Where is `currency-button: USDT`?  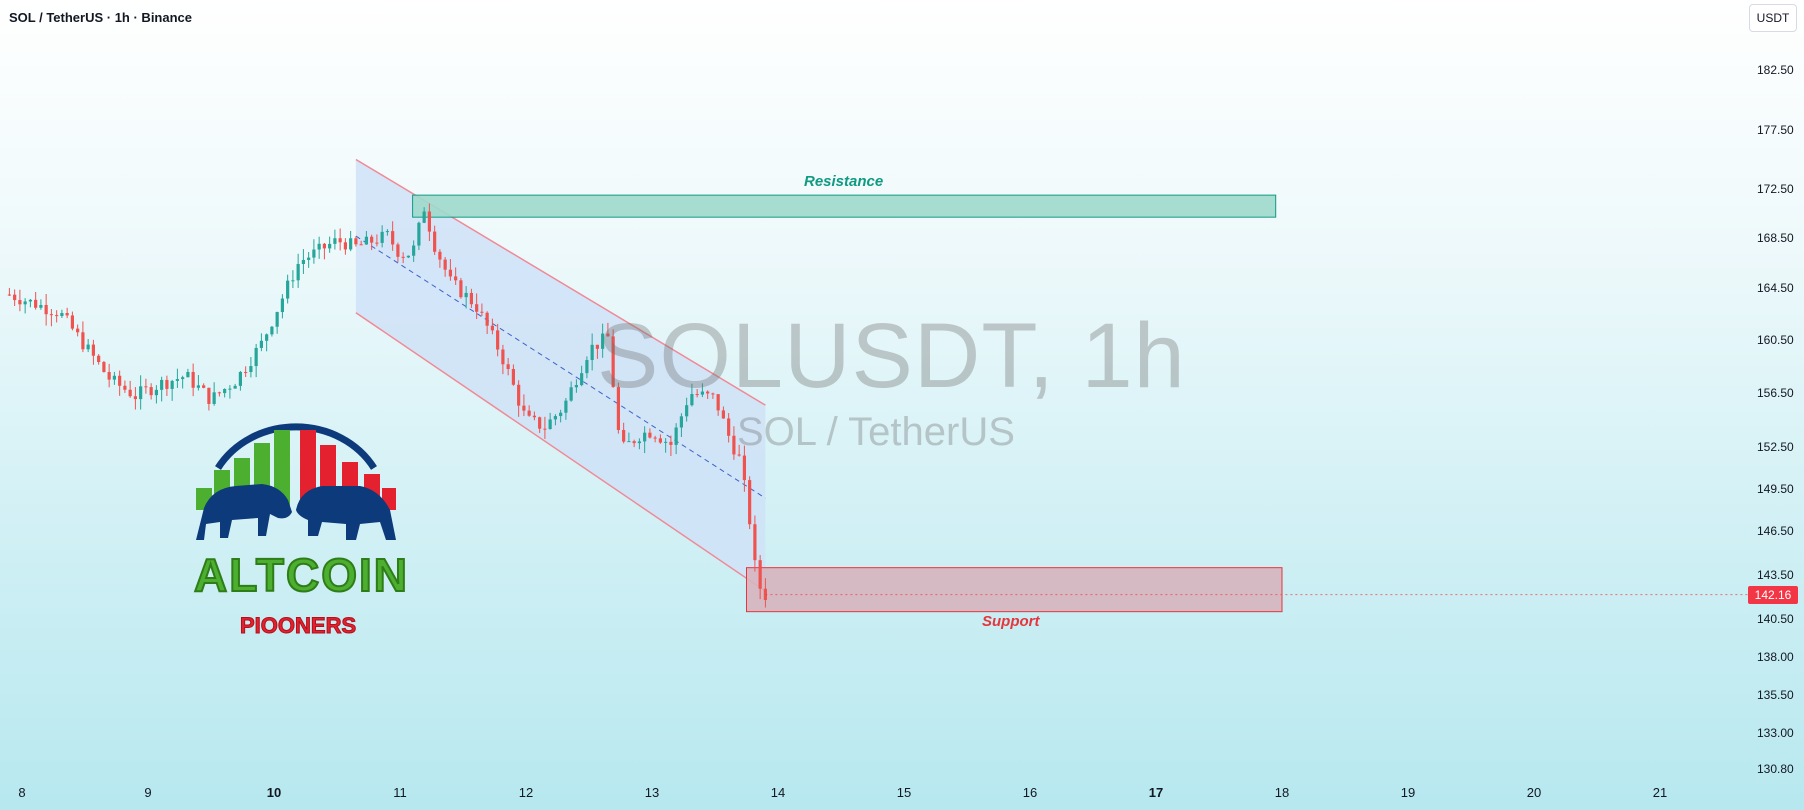 currency-button: USDT is located at coordinates (1773, 18).